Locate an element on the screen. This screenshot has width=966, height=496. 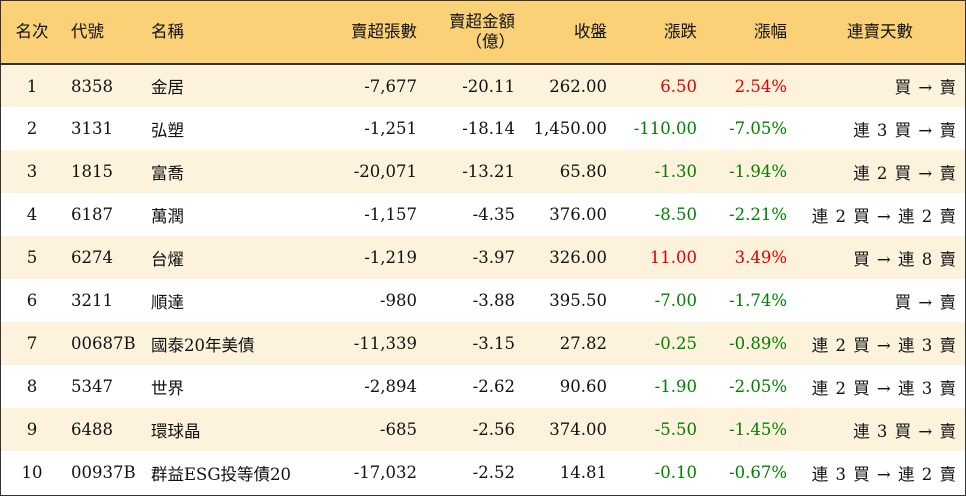
row-change: 11.00 is located at coordinates (673, 257).